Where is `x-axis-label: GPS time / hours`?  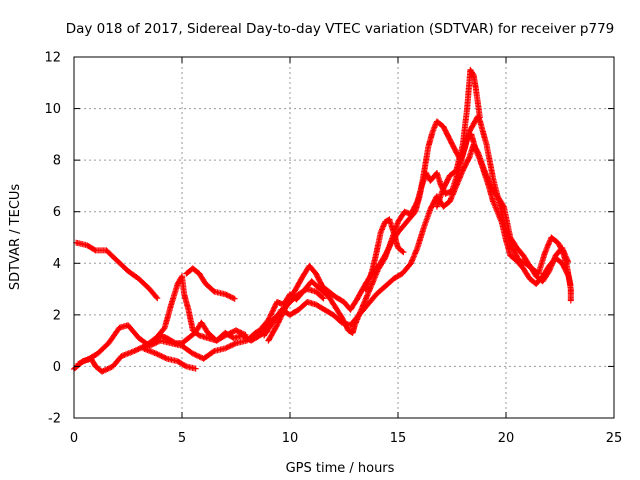 x-axis-label: GPS time / hours is located at coordinates (340, 468).